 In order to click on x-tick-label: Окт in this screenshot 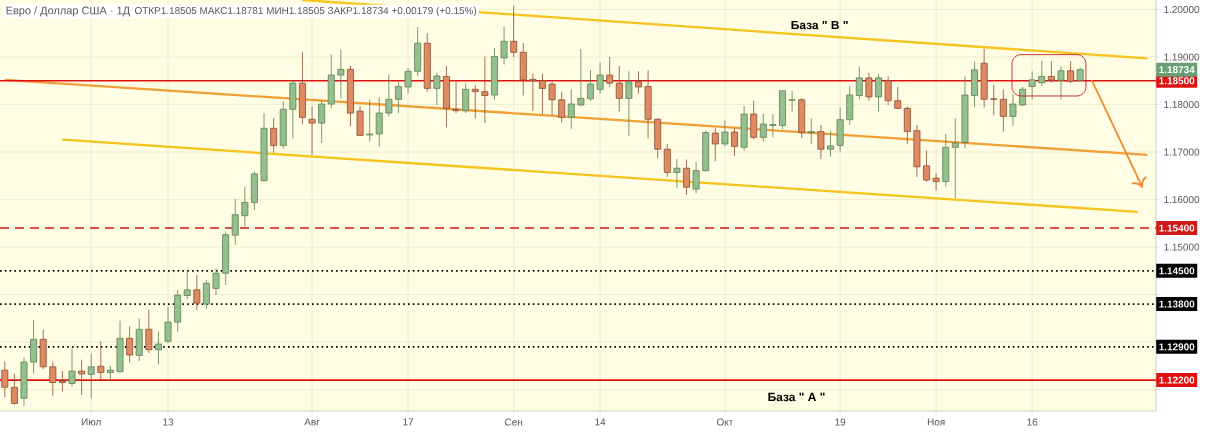, I will do `click(725, 422)`.